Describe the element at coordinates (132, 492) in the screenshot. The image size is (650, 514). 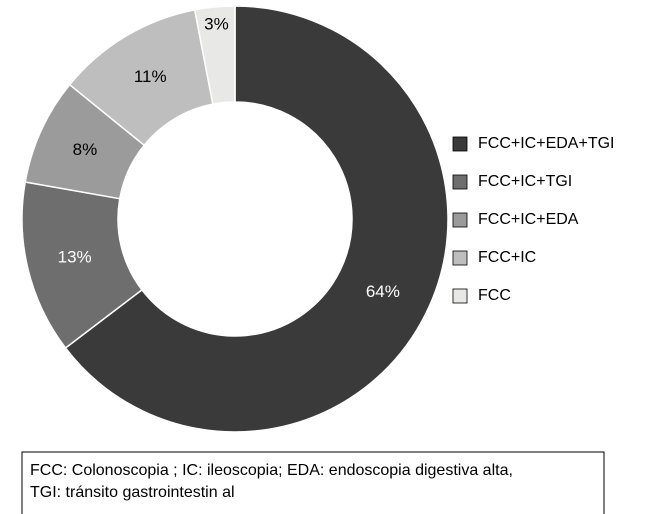
I see `footnote-line: TGI: tránsito gastrointestin al` at that location.